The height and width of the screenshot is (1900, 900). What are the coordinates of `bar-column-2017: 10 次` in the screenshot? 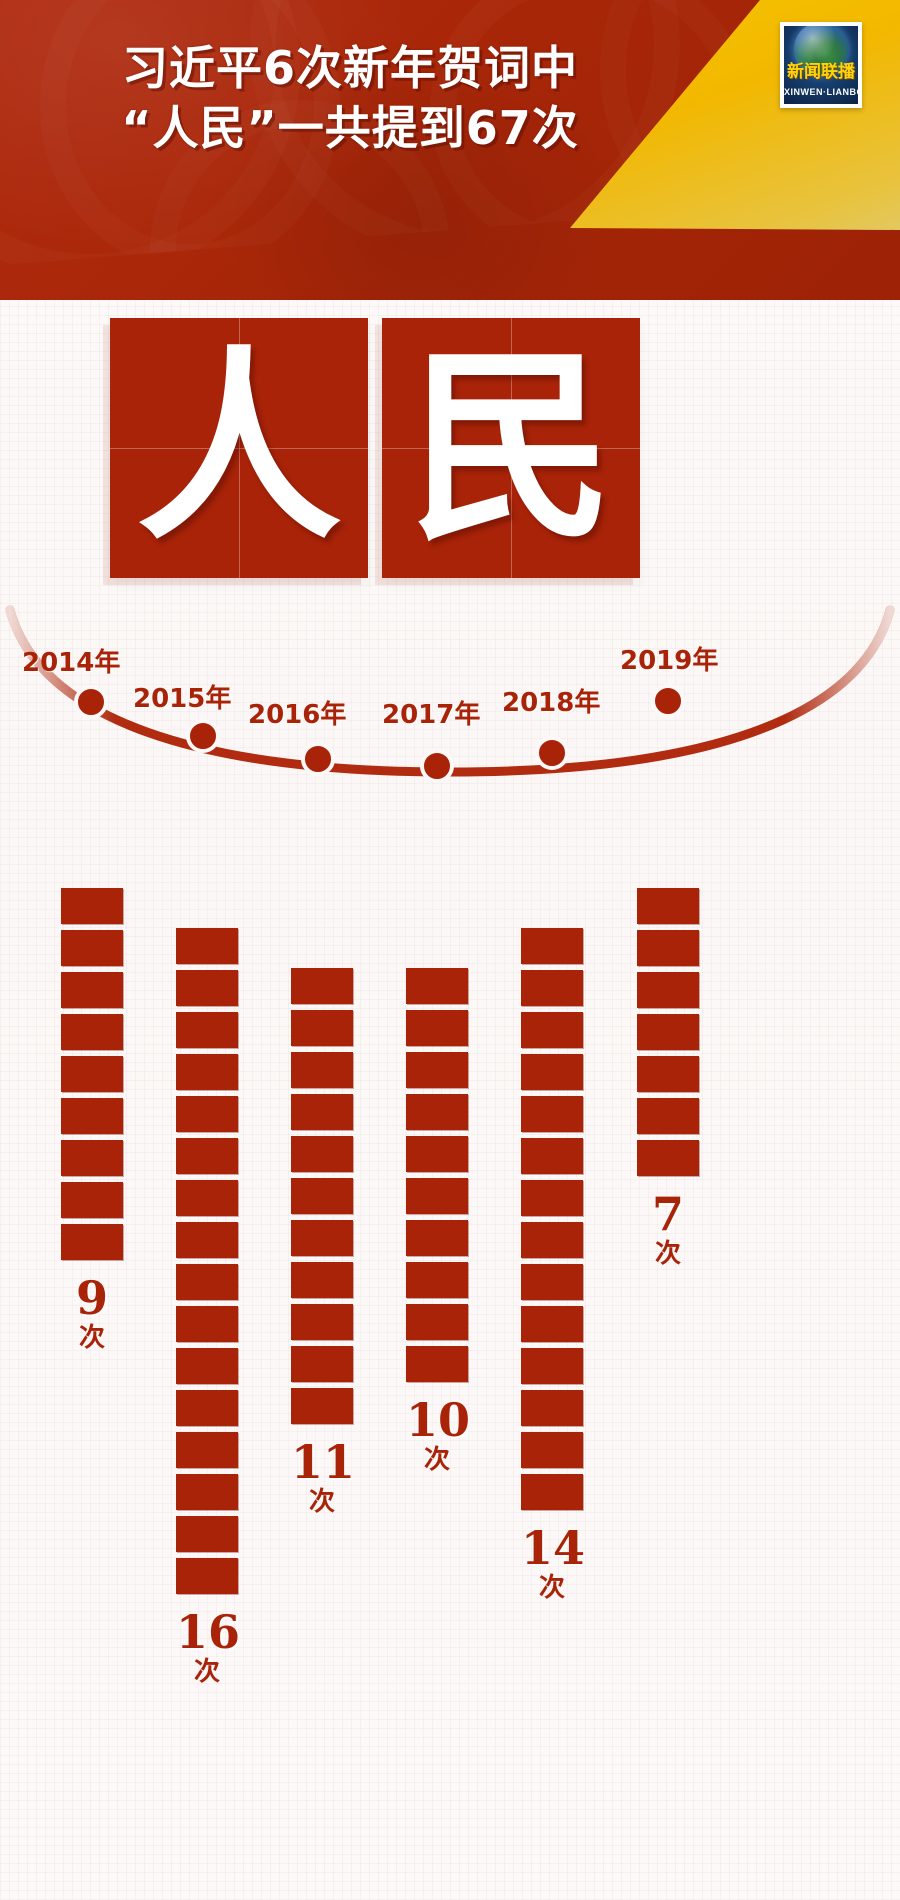 It's located at (438, 1221).